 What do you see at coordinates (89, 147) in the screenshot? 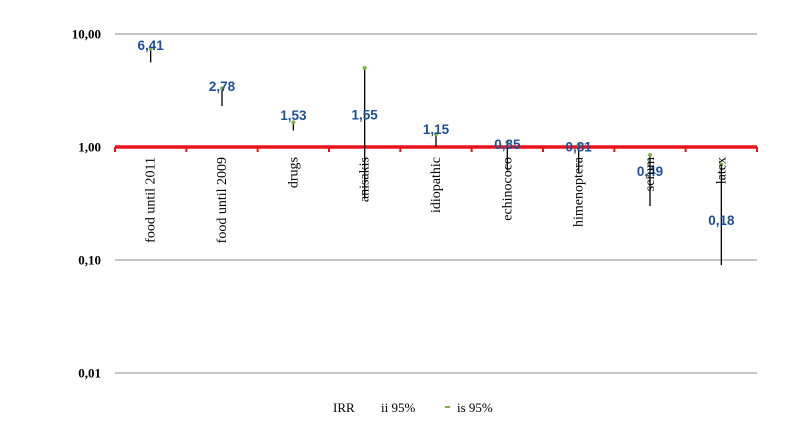
I see `y-tick-label: 1,00` at bounding box center [89, 147].